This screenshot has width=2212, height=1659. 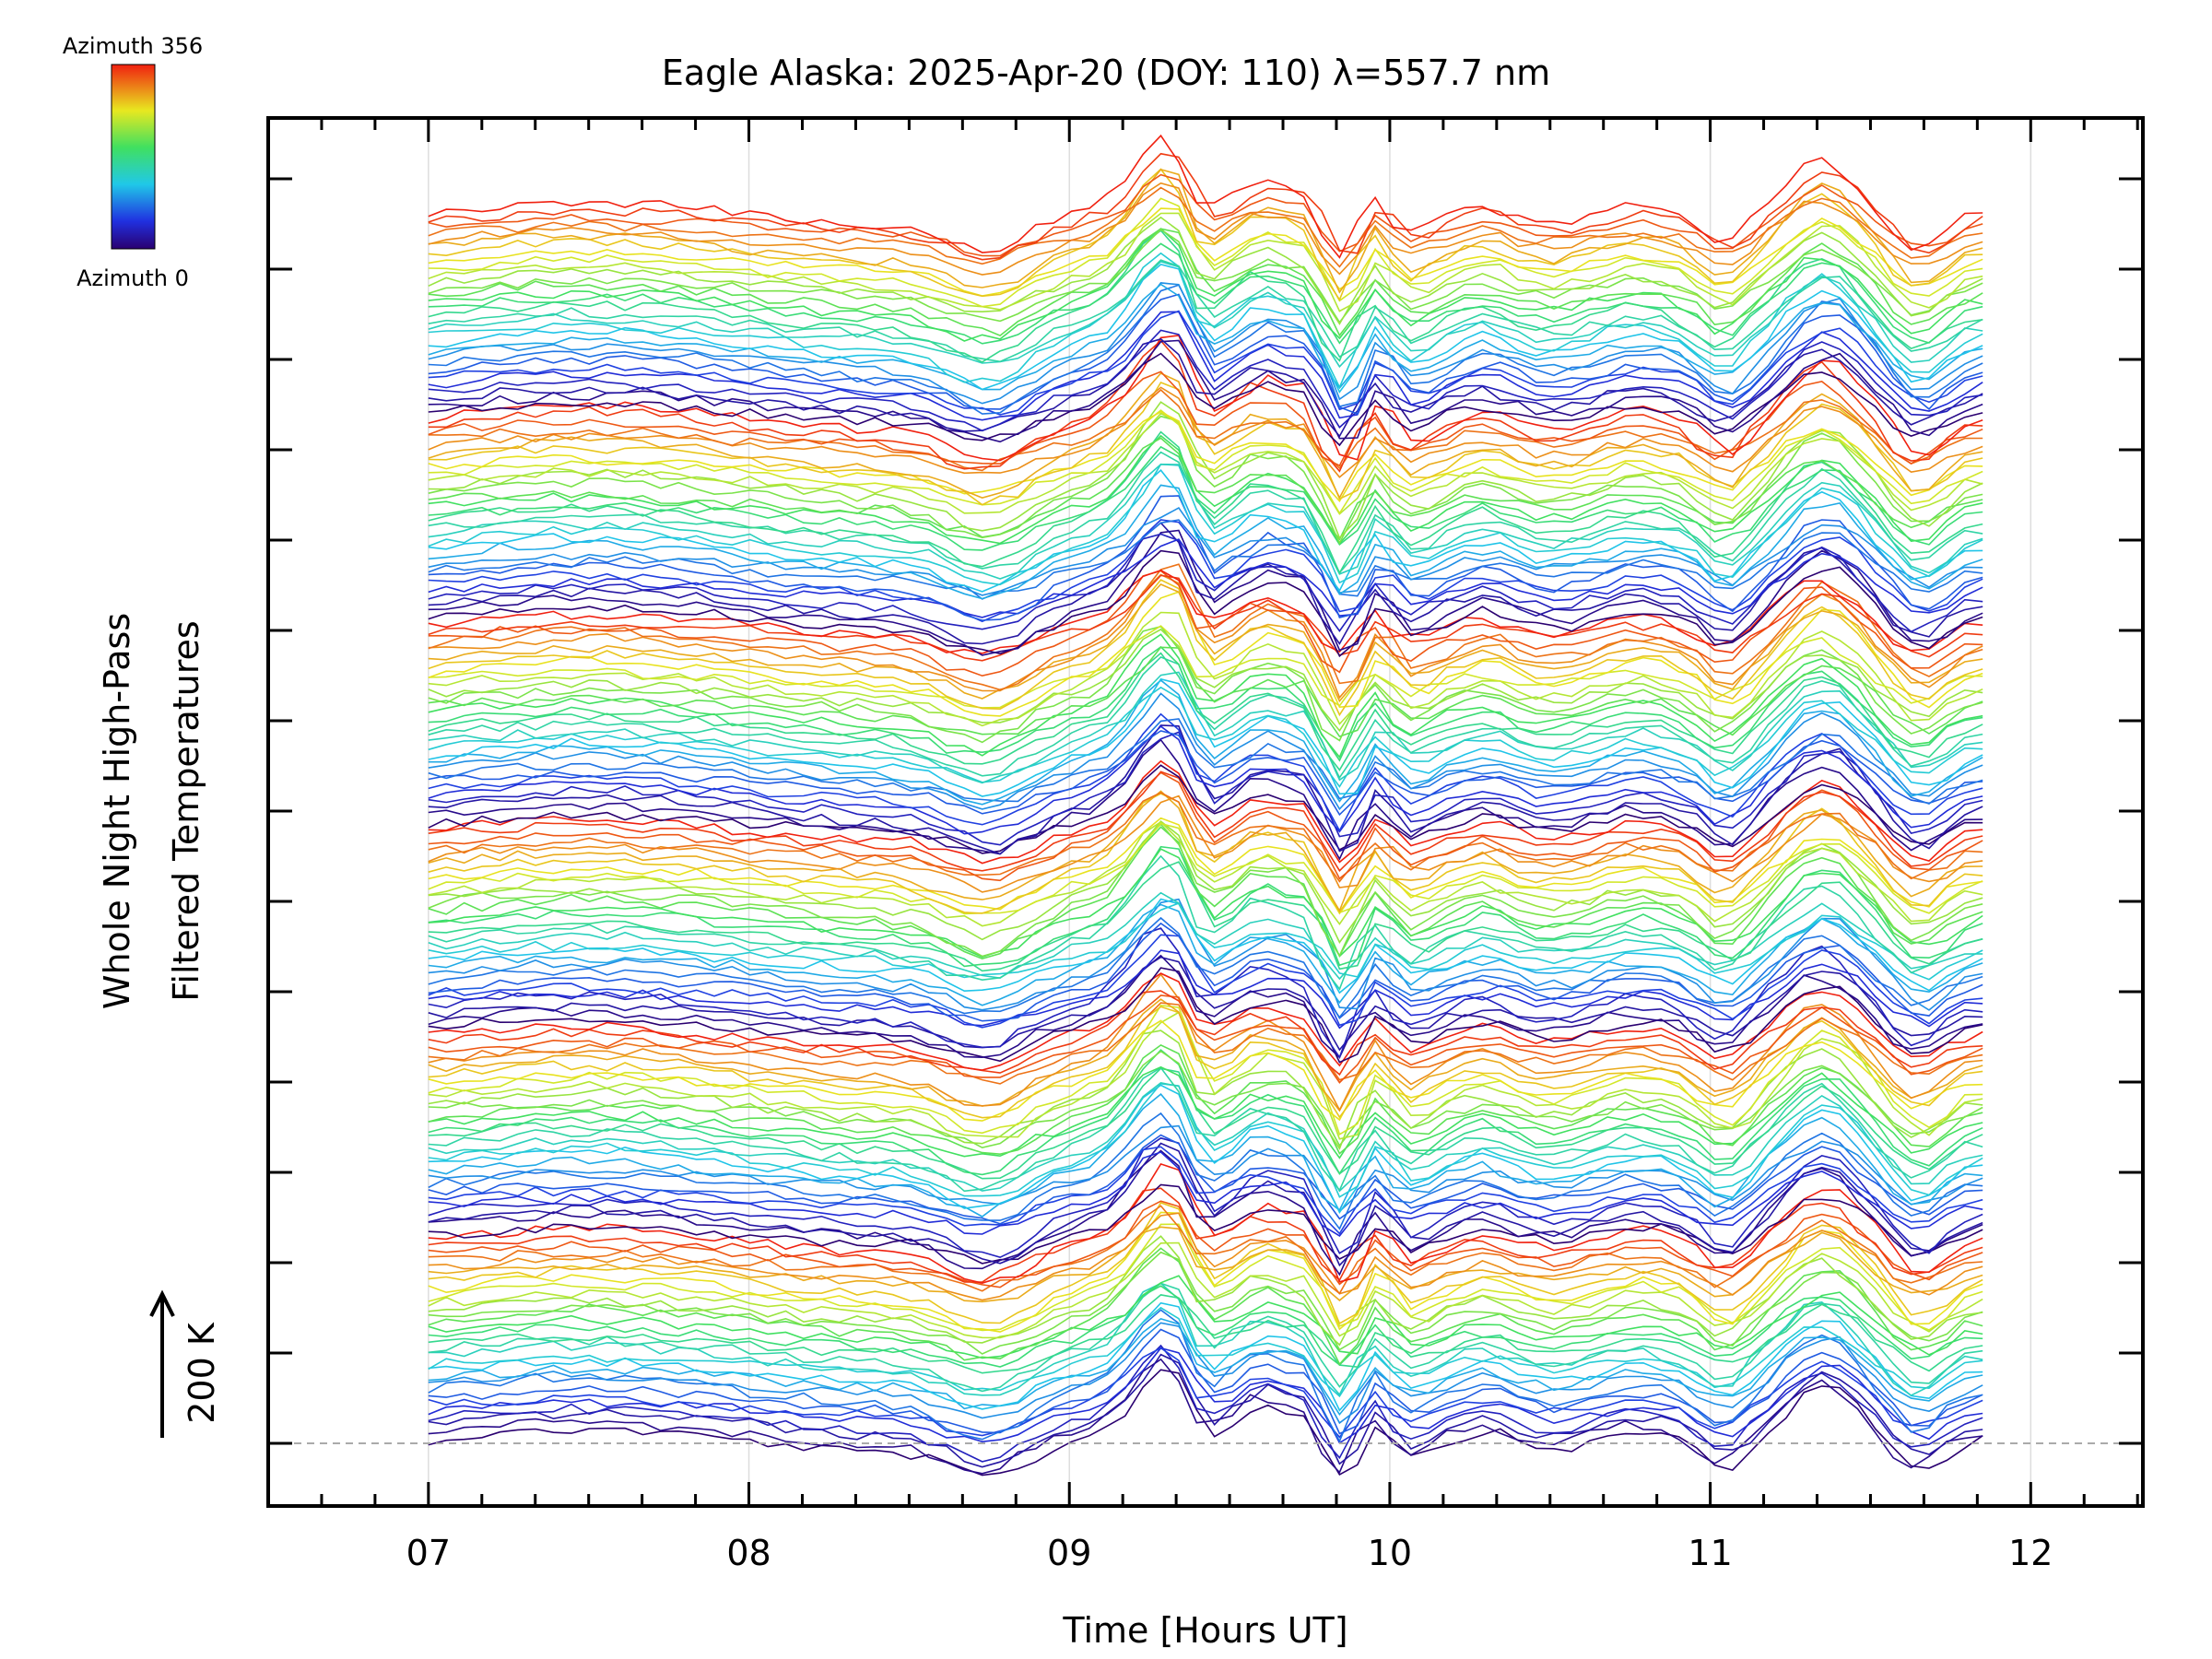 What do you see at coordinates (186, 810) in the screenshot?
I see `y-axis-label-line2: Filtered Temperatures` at bounding box center [186, 810].